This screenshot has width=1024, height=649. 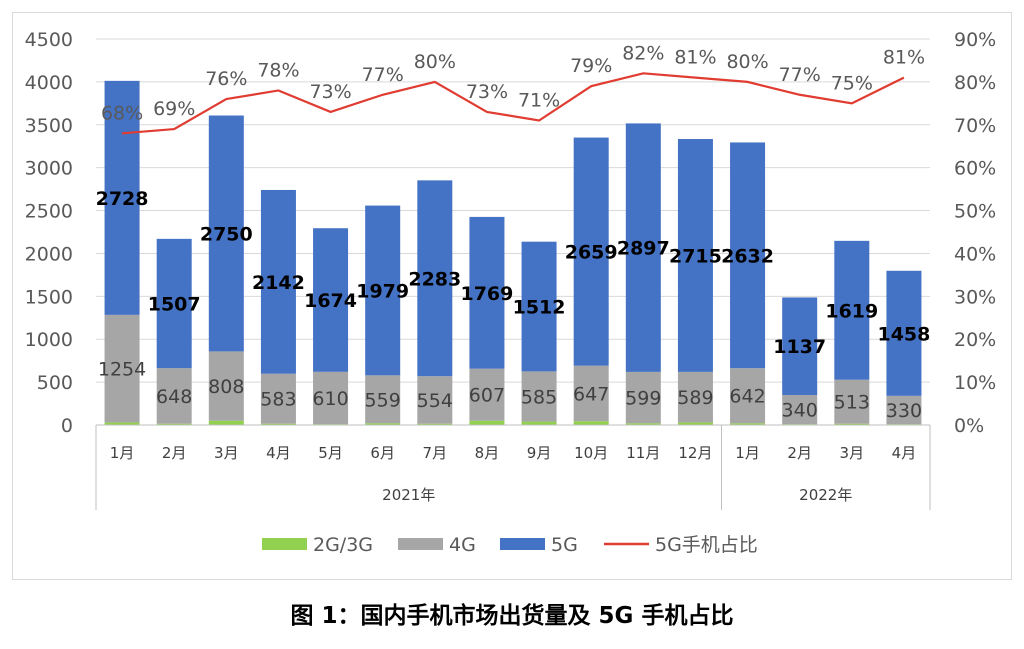 I want to click on data-label-4g: 808, so click(x=226, y=387).